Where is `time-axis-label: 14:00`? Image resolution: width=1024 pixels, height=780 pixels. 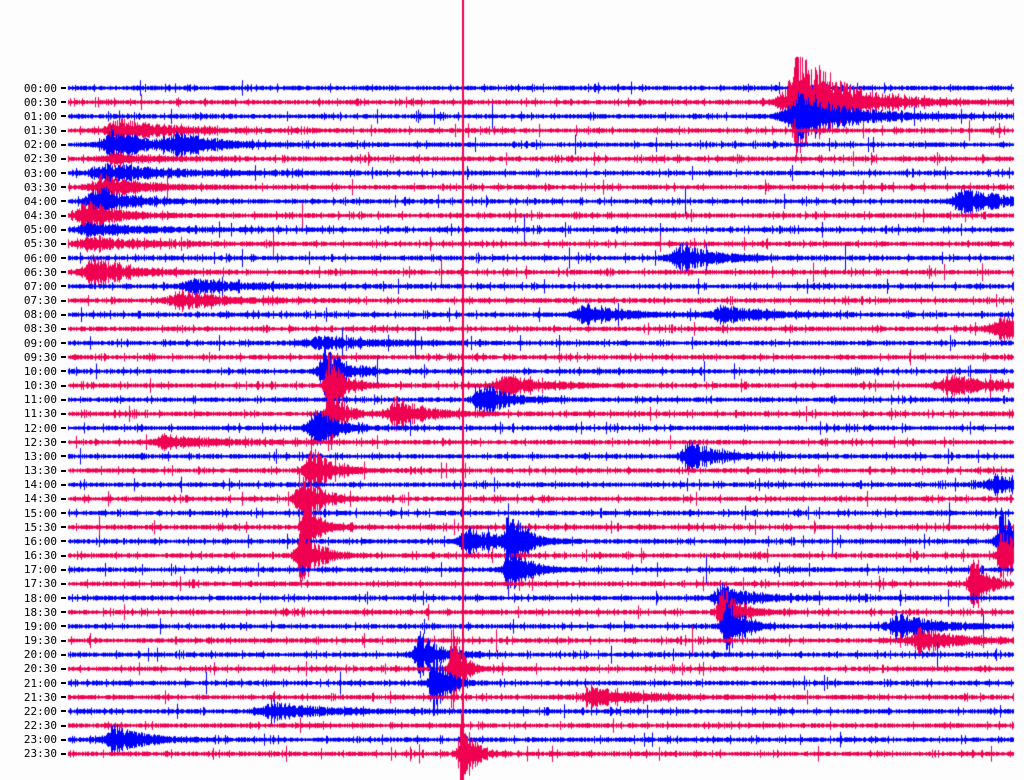
time-axis-label: 14:00 is located at coordinates (40, 485).